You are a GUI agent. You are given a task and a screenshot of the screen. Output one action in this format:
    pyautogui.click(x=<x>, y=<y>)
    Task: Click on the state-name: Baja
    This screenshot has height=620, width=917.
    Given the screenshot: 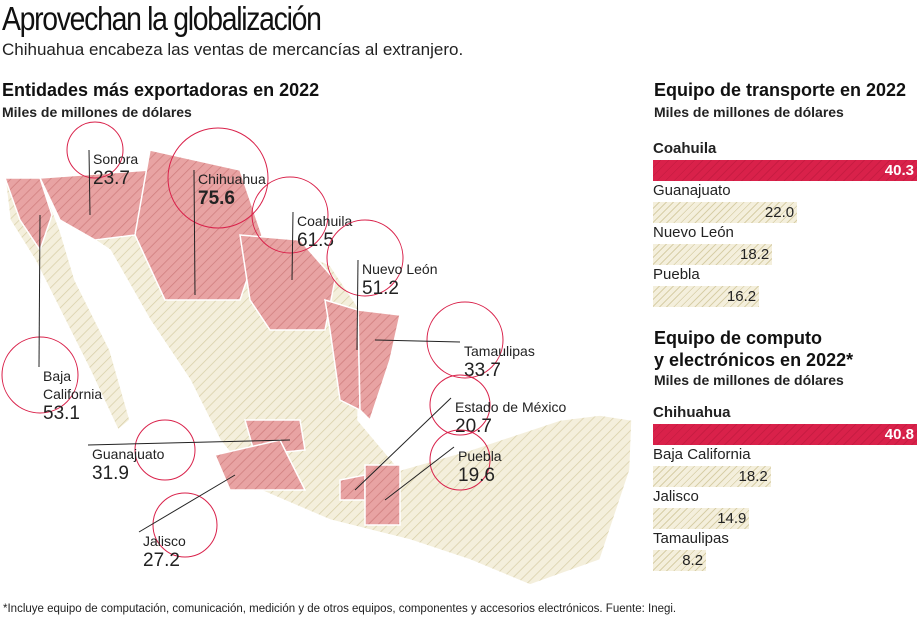 What is the action you would take?
    pyautogui.click(x=57, y=376)
    